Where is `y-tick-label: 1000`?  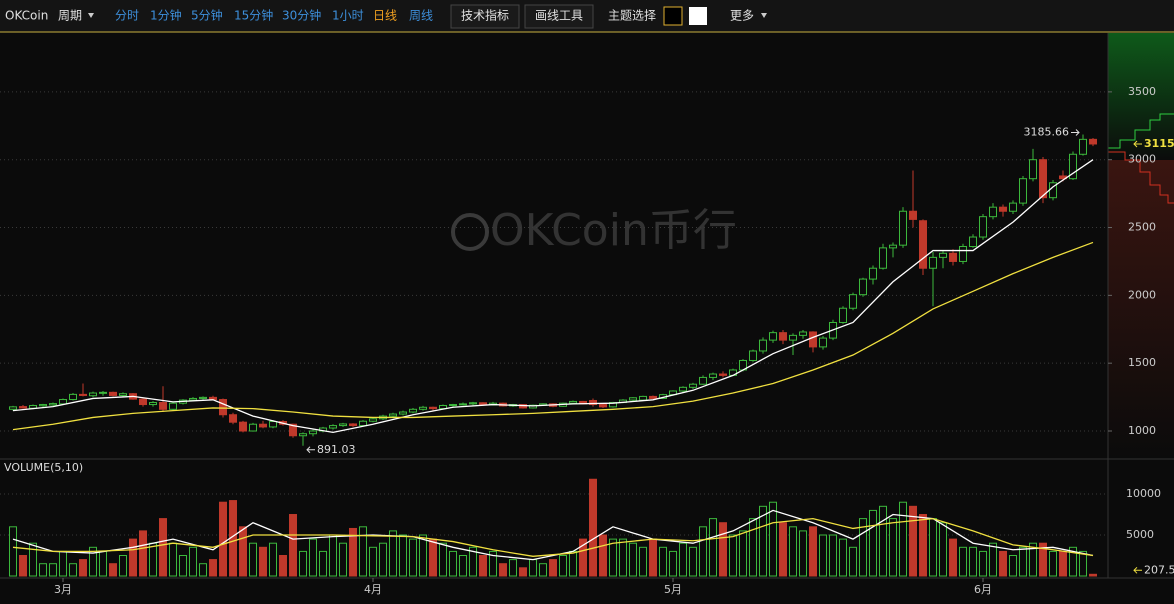 y-tick-label: 1000 is located at coordinates (1142, 430).